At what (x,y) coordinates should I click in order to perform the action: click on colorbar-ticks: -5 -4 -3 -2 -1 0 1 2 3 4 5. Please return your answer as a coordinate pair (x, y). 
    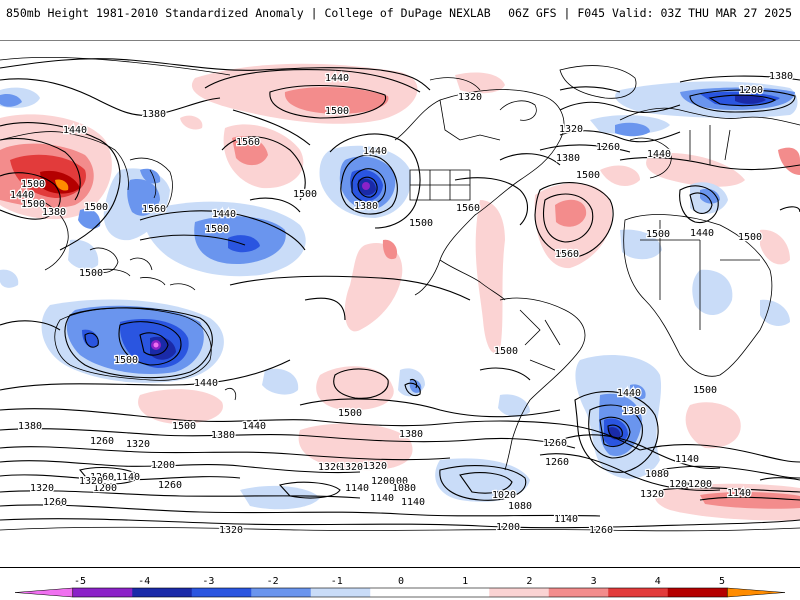
    Looking at the image, I should click on (399, 581).